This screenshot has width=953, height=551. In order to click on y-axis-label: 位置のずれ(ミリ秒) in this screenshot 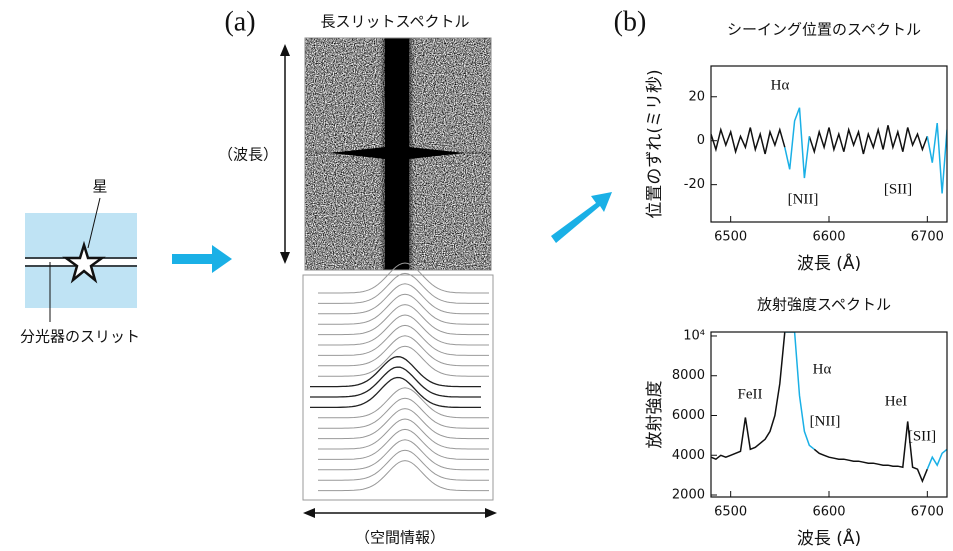, I will do `click(655, 143)`.